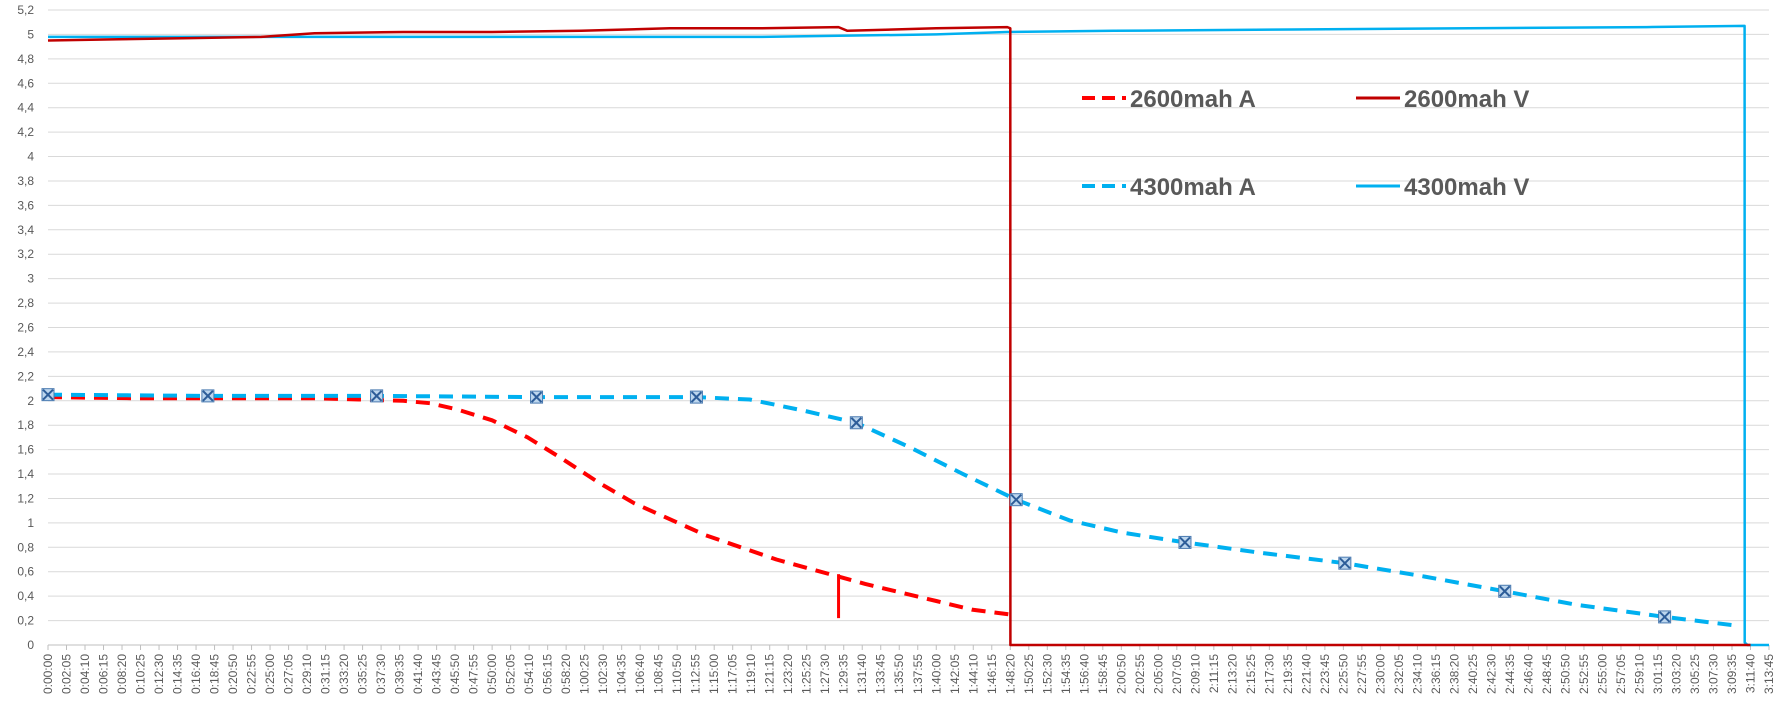 Image resolution: width=1774 pixels, height=722 pixels. Describe the element at coordinates (400, 674) in the screenshot. I see `x-tick-label: 0:39:35` at that location.